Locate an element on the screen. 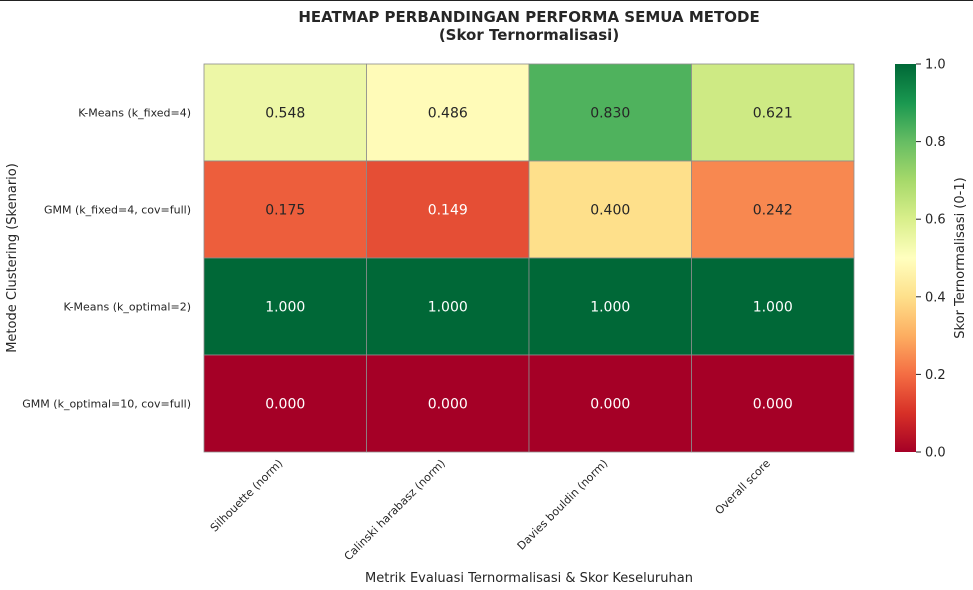  cell-value-label: 0.486 is located at coordinates (448, 114).